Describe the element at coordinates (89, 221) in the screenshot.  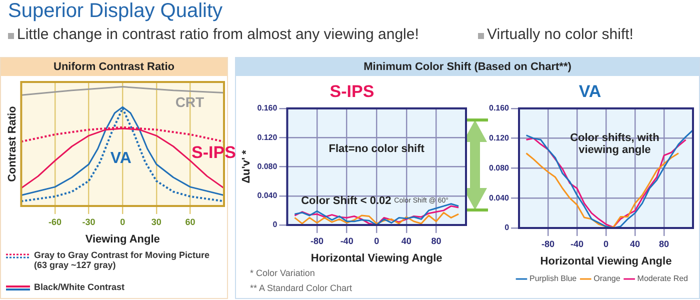
I see `x-tick-label: -30` at that location.